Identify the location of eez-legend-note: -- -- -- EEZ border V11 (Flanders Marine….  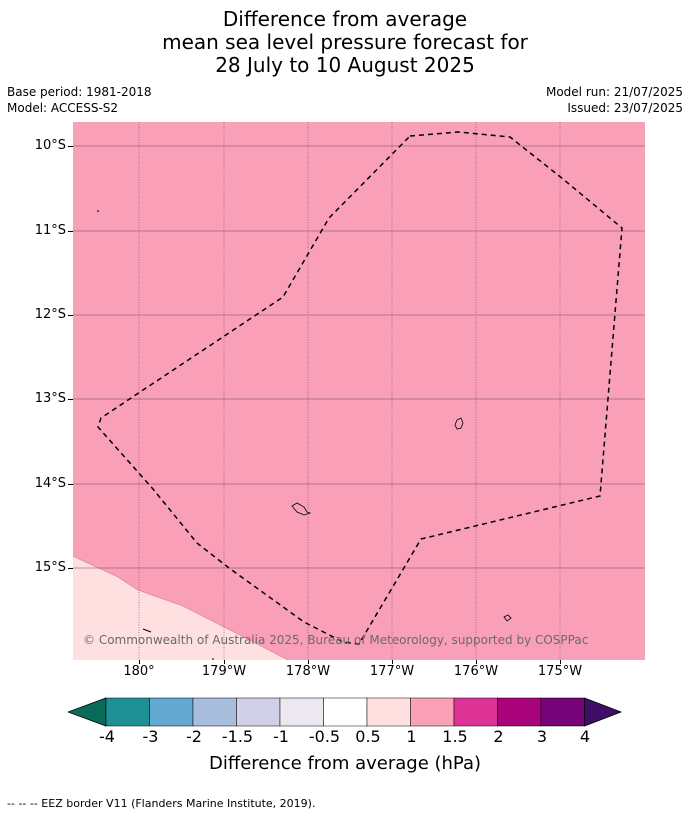
(161, 803).